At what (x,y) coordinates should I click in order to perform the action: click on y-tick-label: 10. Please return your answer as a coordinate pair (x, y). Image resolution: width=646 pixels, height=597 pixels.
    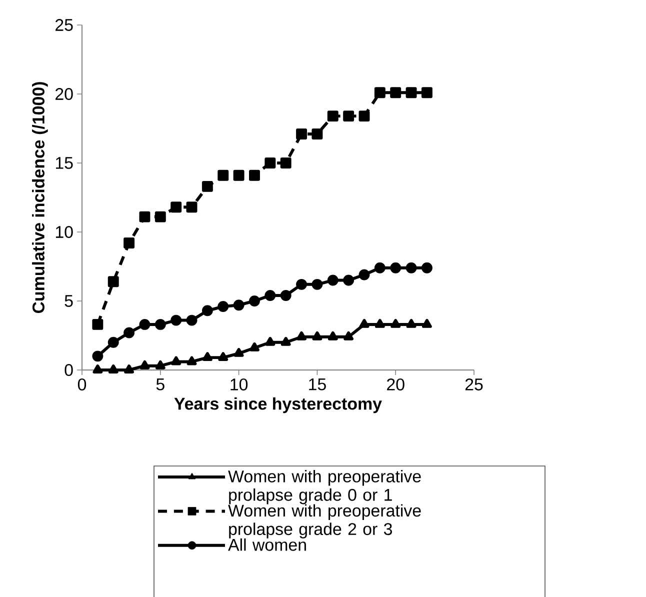
    Looking at the image, I should click on (64, 232).